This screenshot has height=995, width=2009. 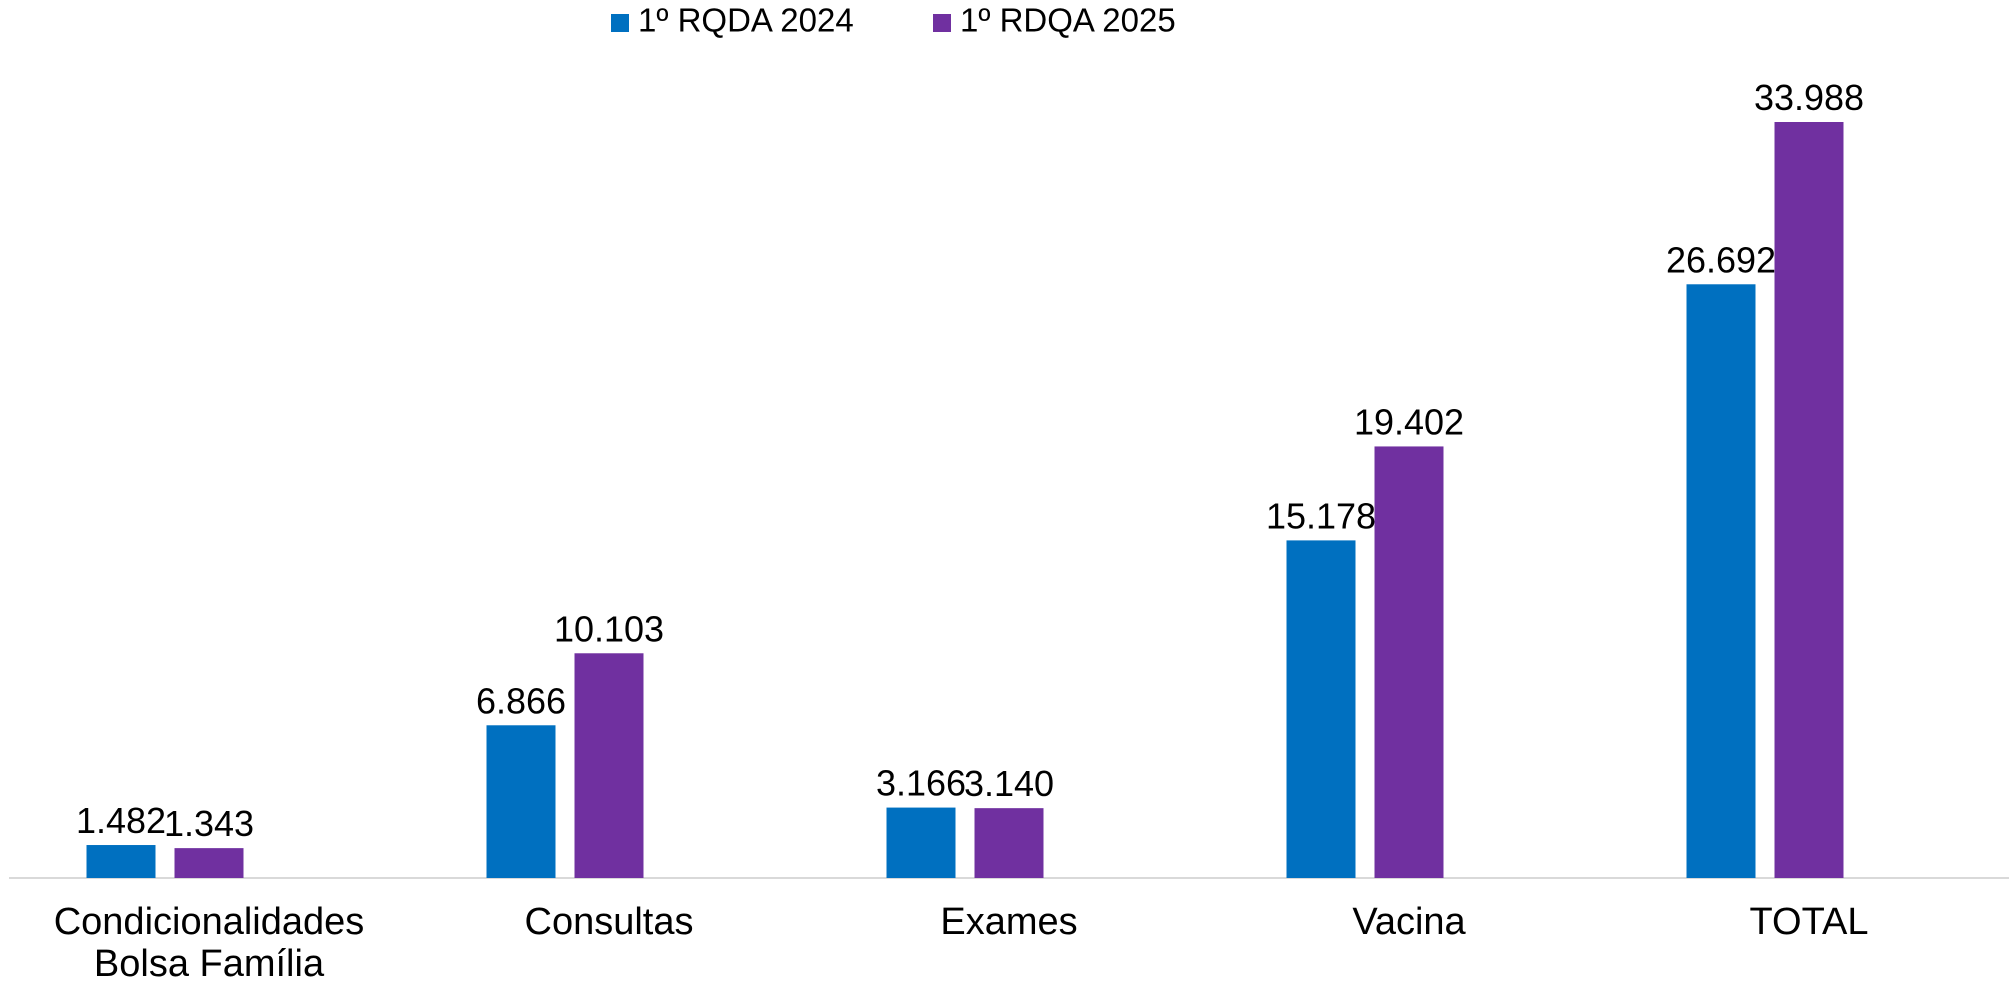 What do you see at coordinates (1009, 922) in the screenshot?
I see `x-tick-label: Exames` at bounding box center [1009, 922].